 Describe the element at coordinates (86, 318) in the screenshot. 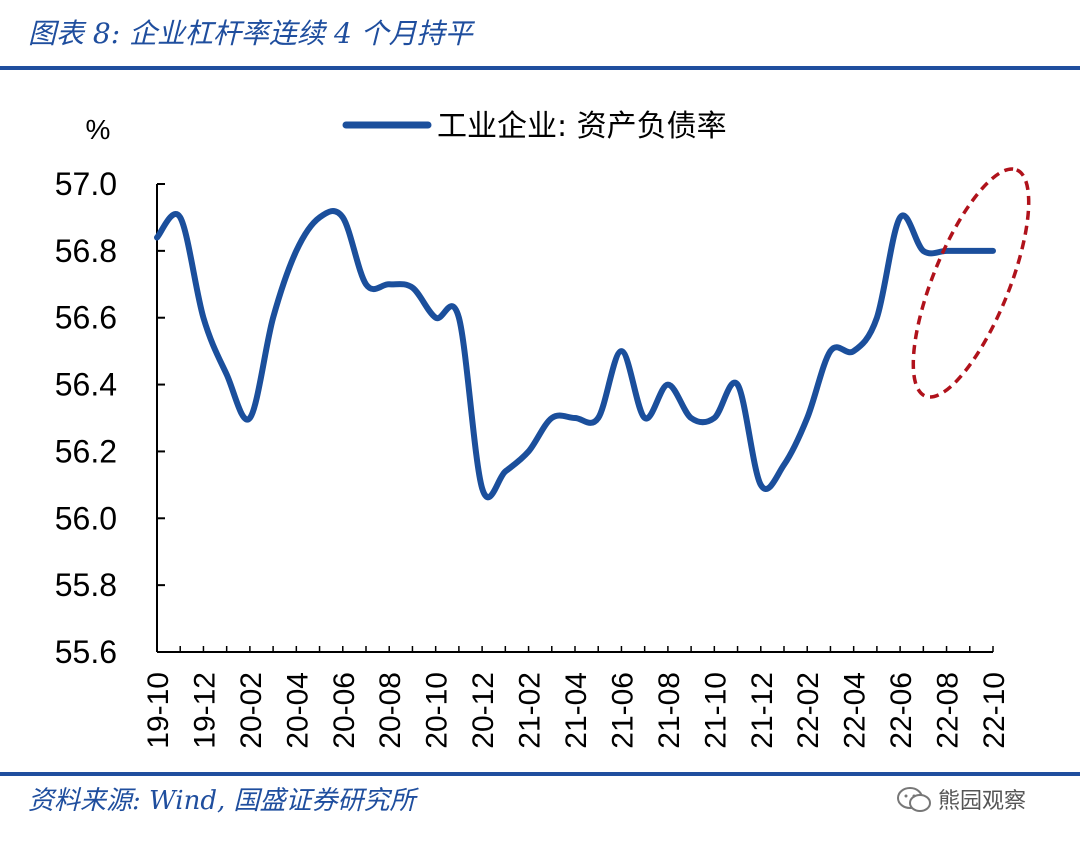

I see `y-tick-label: 56.6` at that location.